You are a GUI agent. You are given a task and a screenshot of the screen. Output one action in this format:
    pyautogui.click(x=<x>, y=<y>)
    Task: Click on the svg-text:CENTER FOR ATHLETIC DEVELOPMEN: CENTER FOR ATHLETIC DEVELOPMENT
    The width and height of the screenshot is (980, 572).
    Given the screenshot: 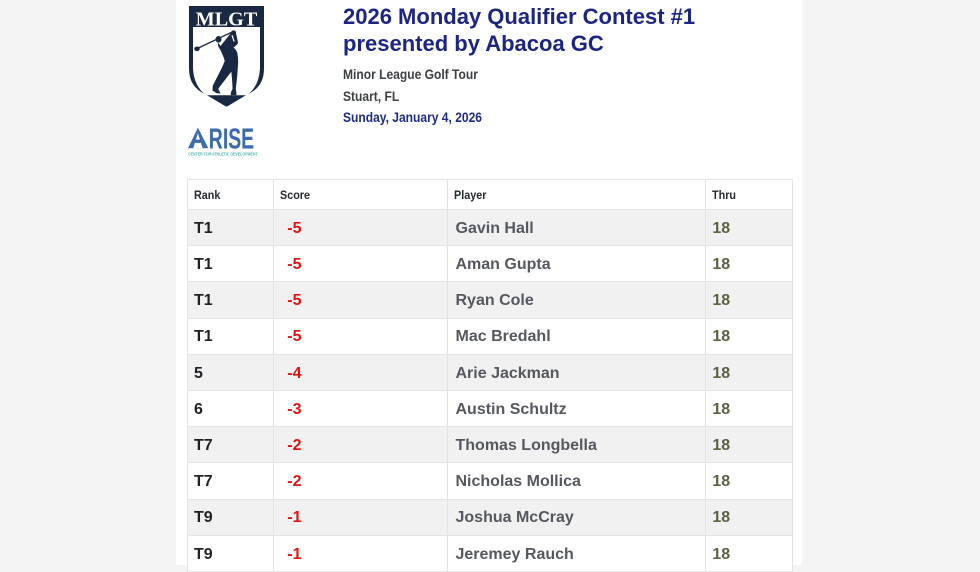 What is the action you would take?
    pyautogui.click(x=223, y=155)
    